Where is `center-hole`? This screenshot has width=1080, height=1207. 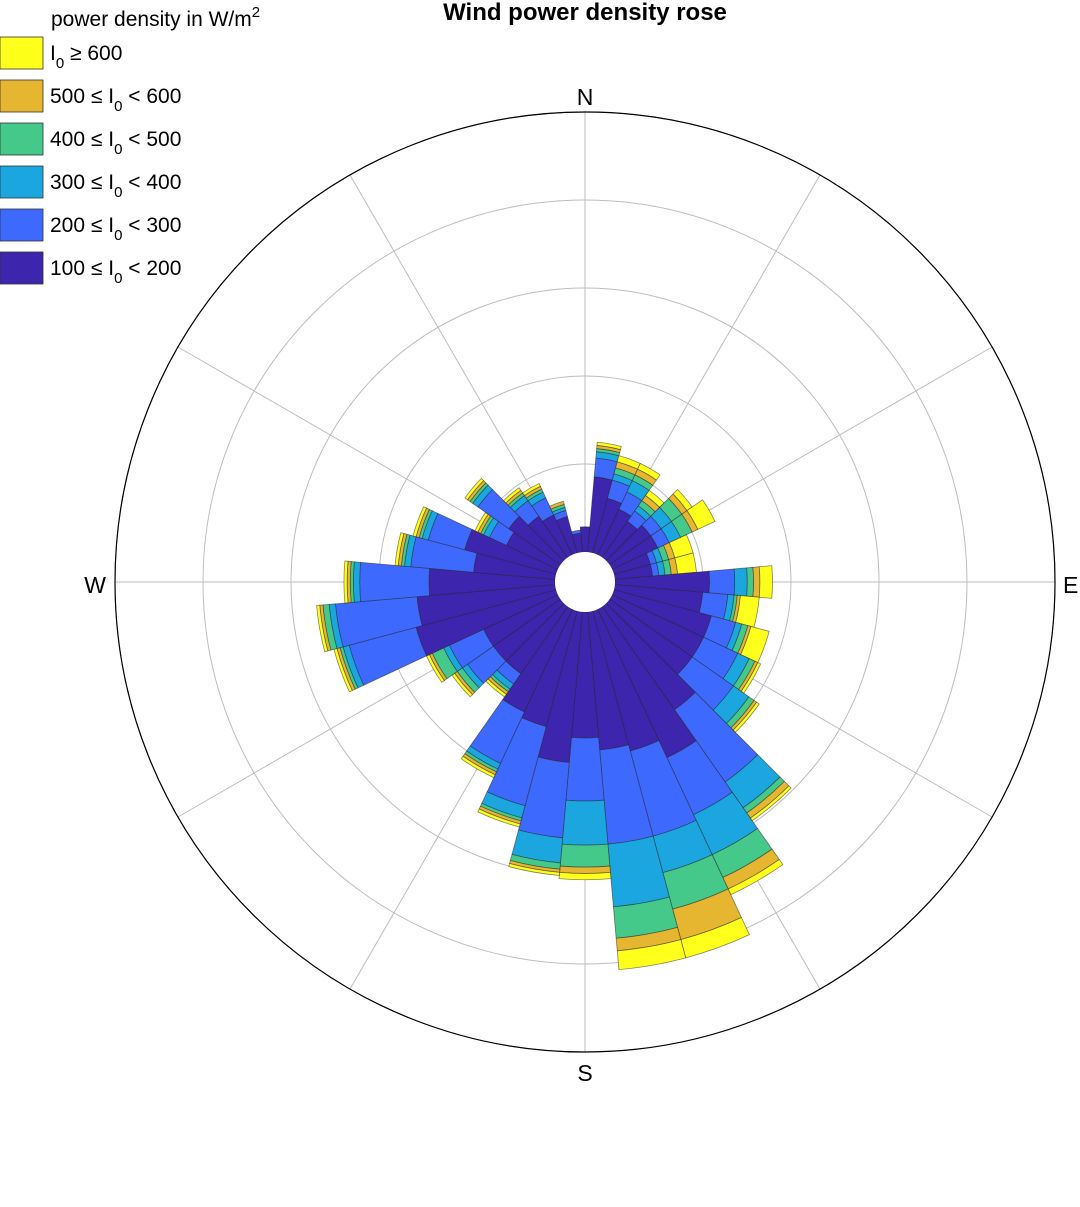 center-hole is located at coordinates (585, 582).